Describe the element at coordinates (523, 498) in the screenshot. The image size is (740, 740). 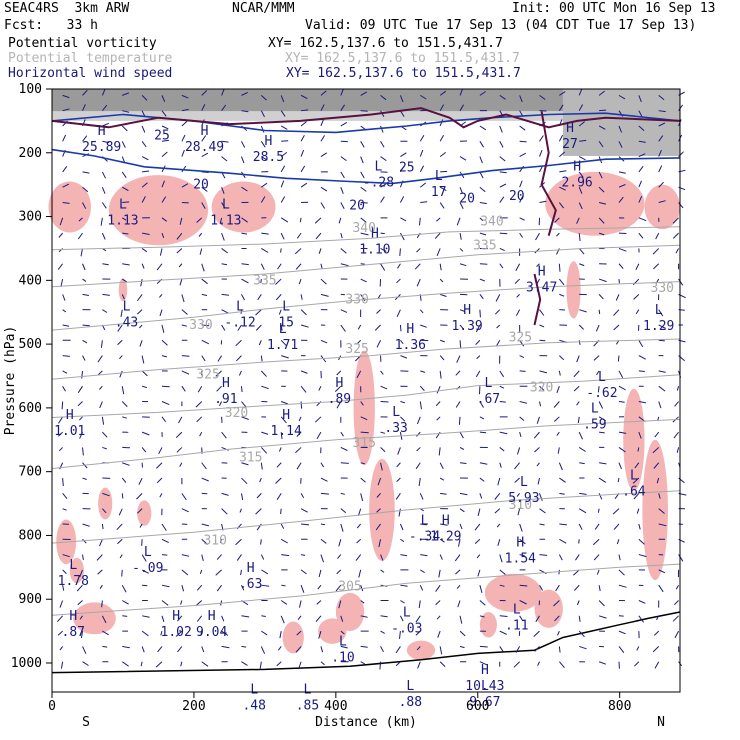
I see `extremum-value: 5.93` at that location.